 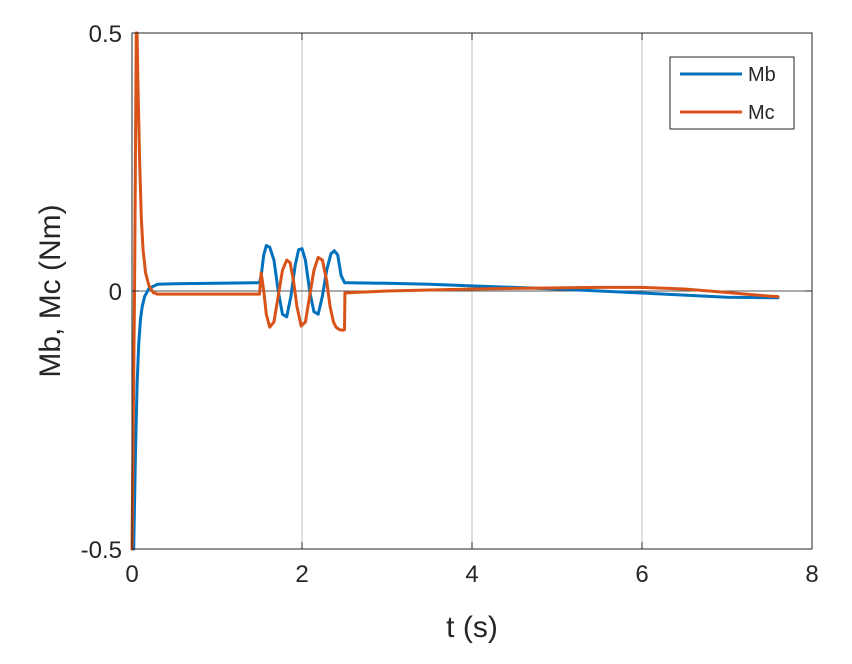 What do you see at coordinates (115, 292) in the screenshot?
I see `y-tick-label-1: 0` at bounding box center [115, 292].